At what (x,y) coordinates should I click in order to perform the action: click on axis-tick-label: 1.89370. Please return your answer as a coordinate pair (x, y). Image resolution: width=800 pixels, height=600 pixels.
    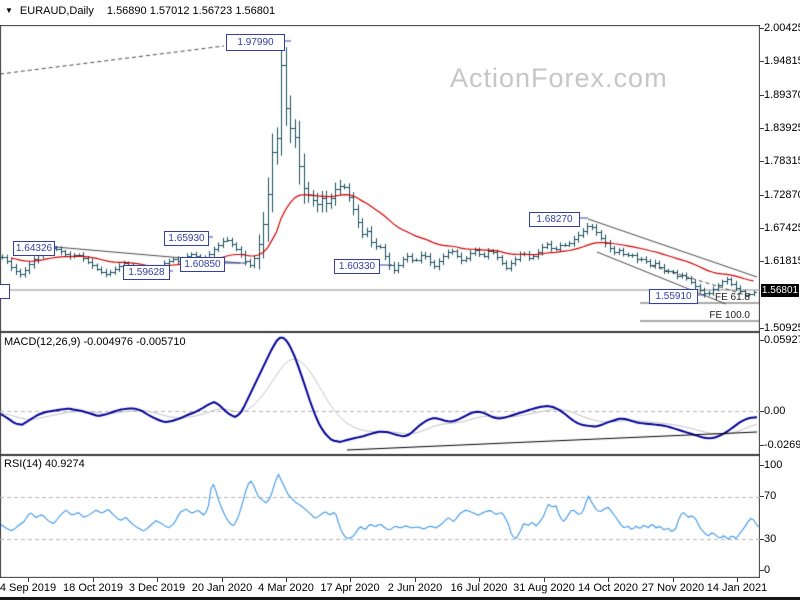
    Looking at the image, I should click on (782, 95).